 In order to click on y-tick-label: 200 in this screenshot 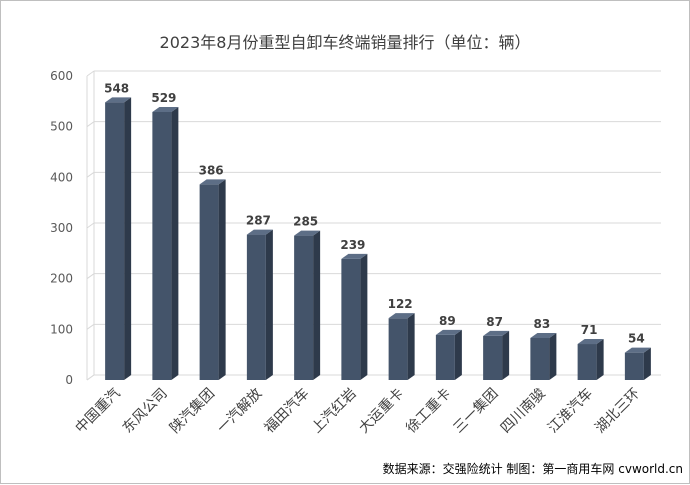, I will do `click(61, 279)`.